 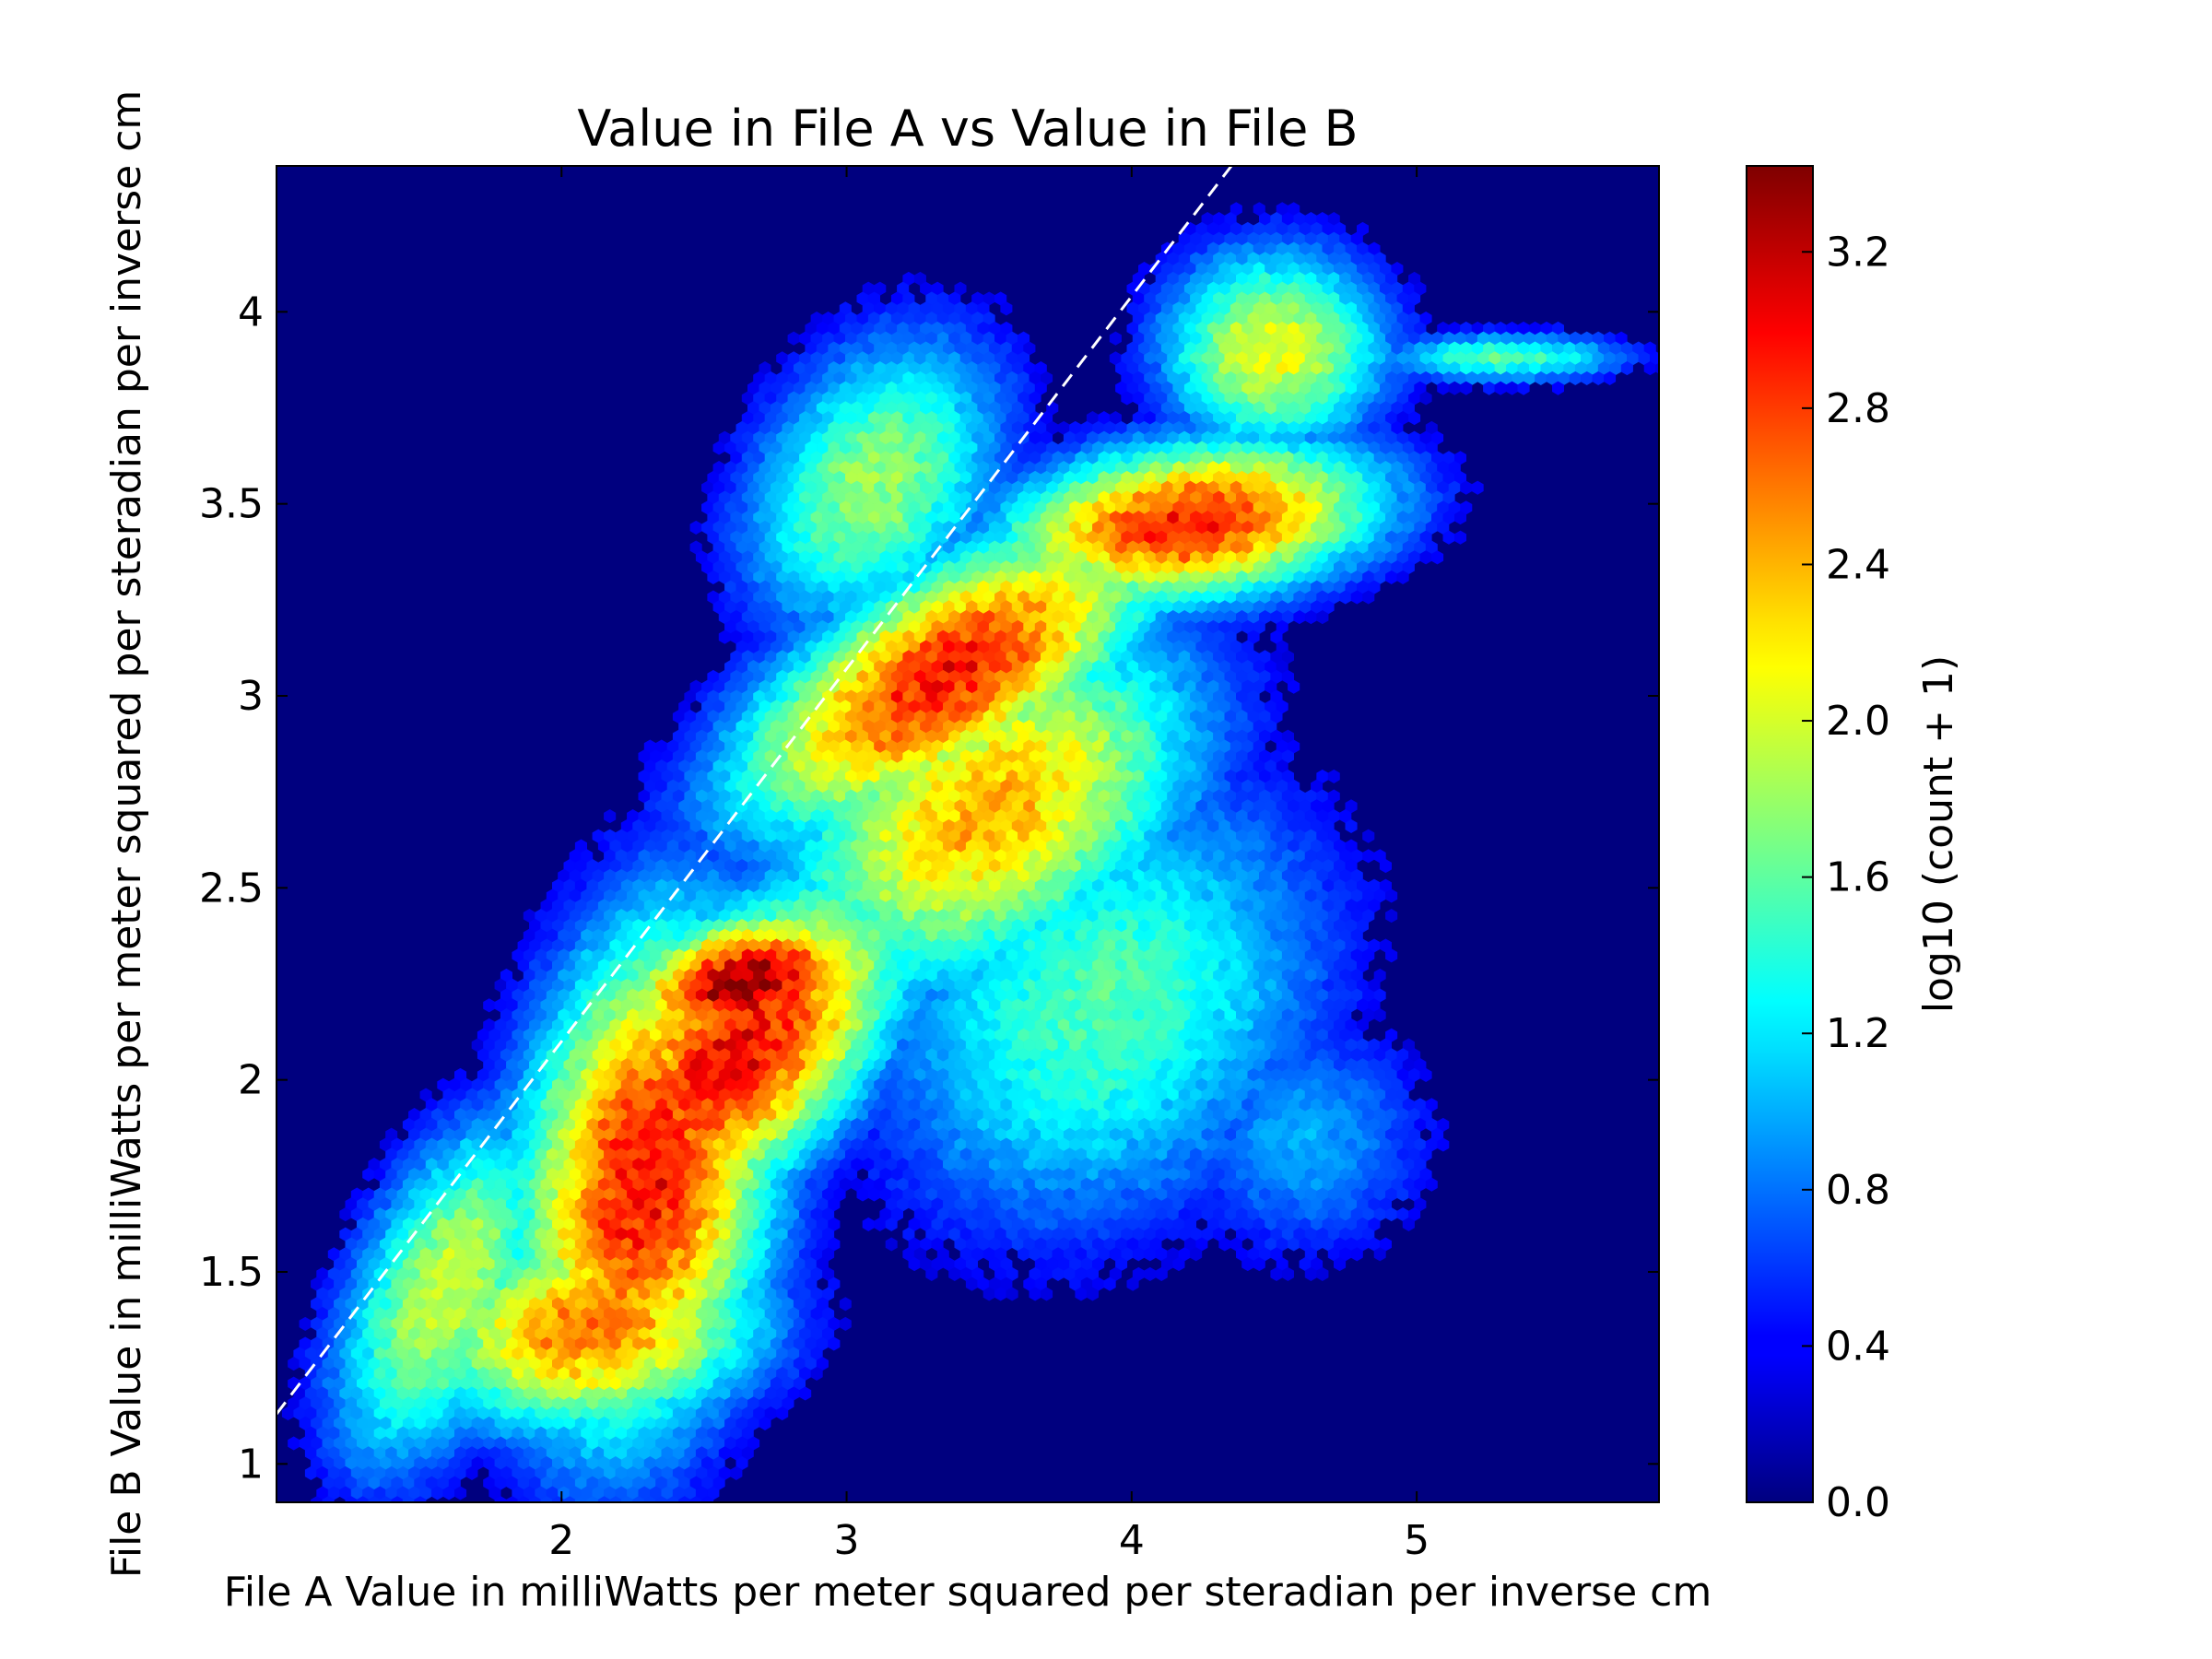 I want to click on chart-title: Value in File A vs Value in File B, so click(x=967, y=129).